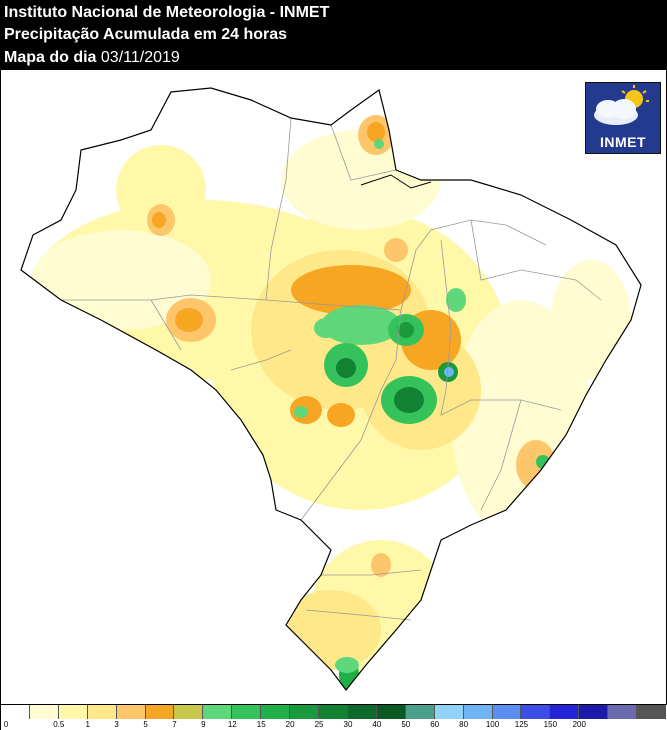 This screenshot has height=730, width=667. What do you see at coordinates (290, 724) in the screenshot?
I see `legend-tick-label: 20` at bounding box center [290, 724].